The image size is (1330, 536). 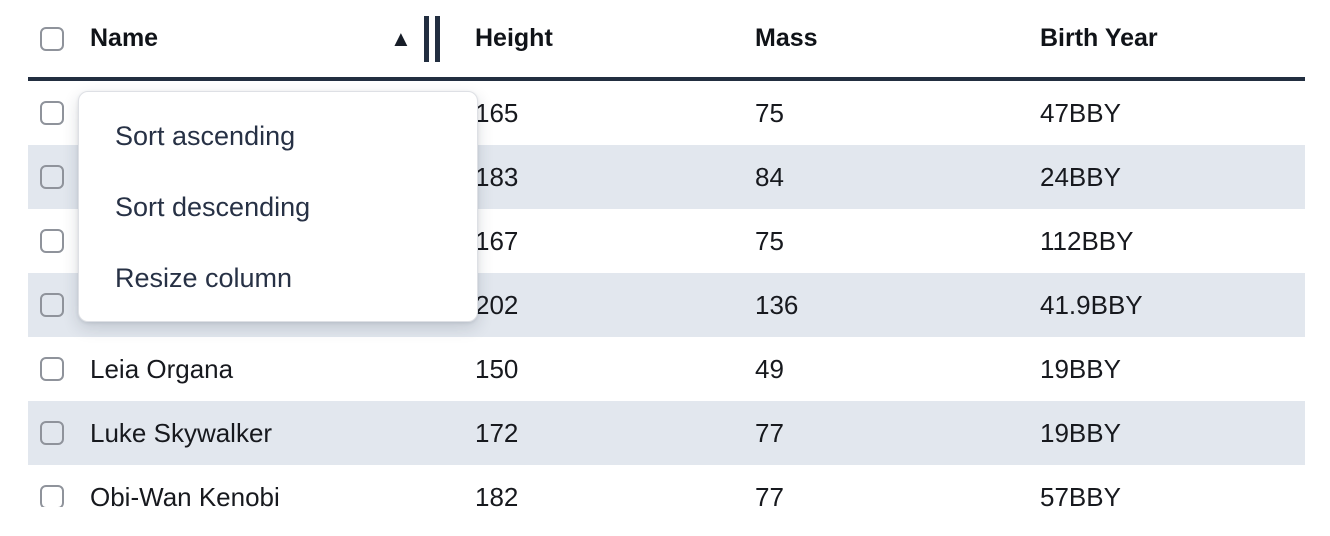 What do you see at coordinates (162, 368) in the screenshot?
I see `cell-name: Leia Organa` at bounding box center [162, 368].